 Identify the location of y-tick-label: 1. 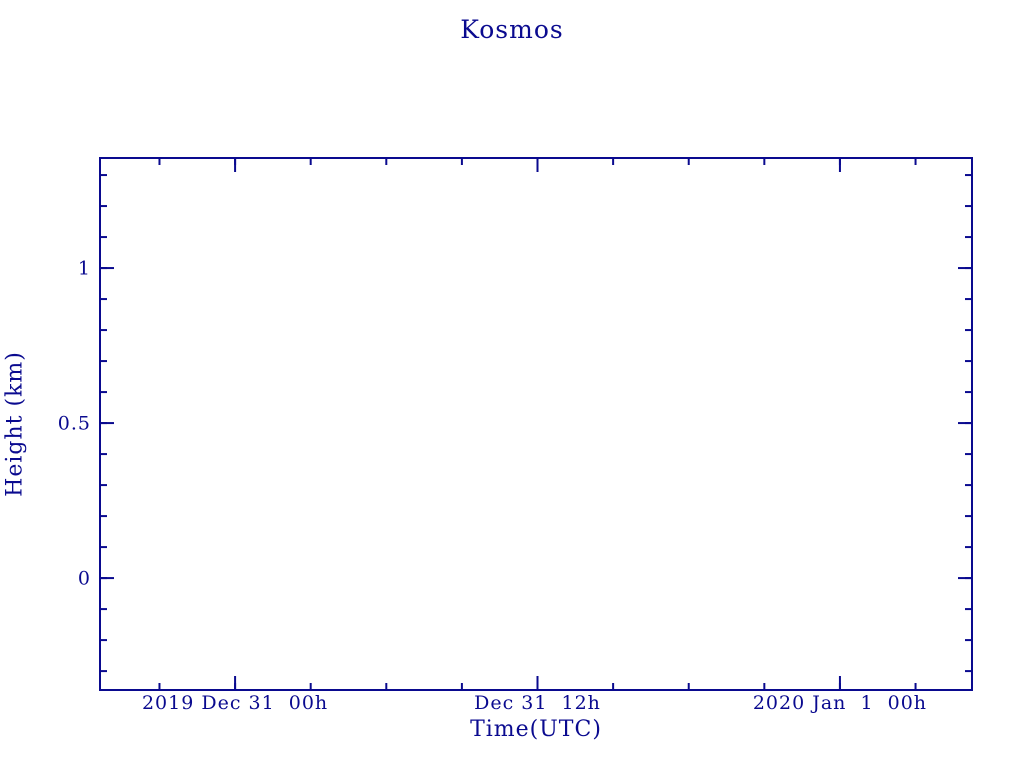
(84, 268).